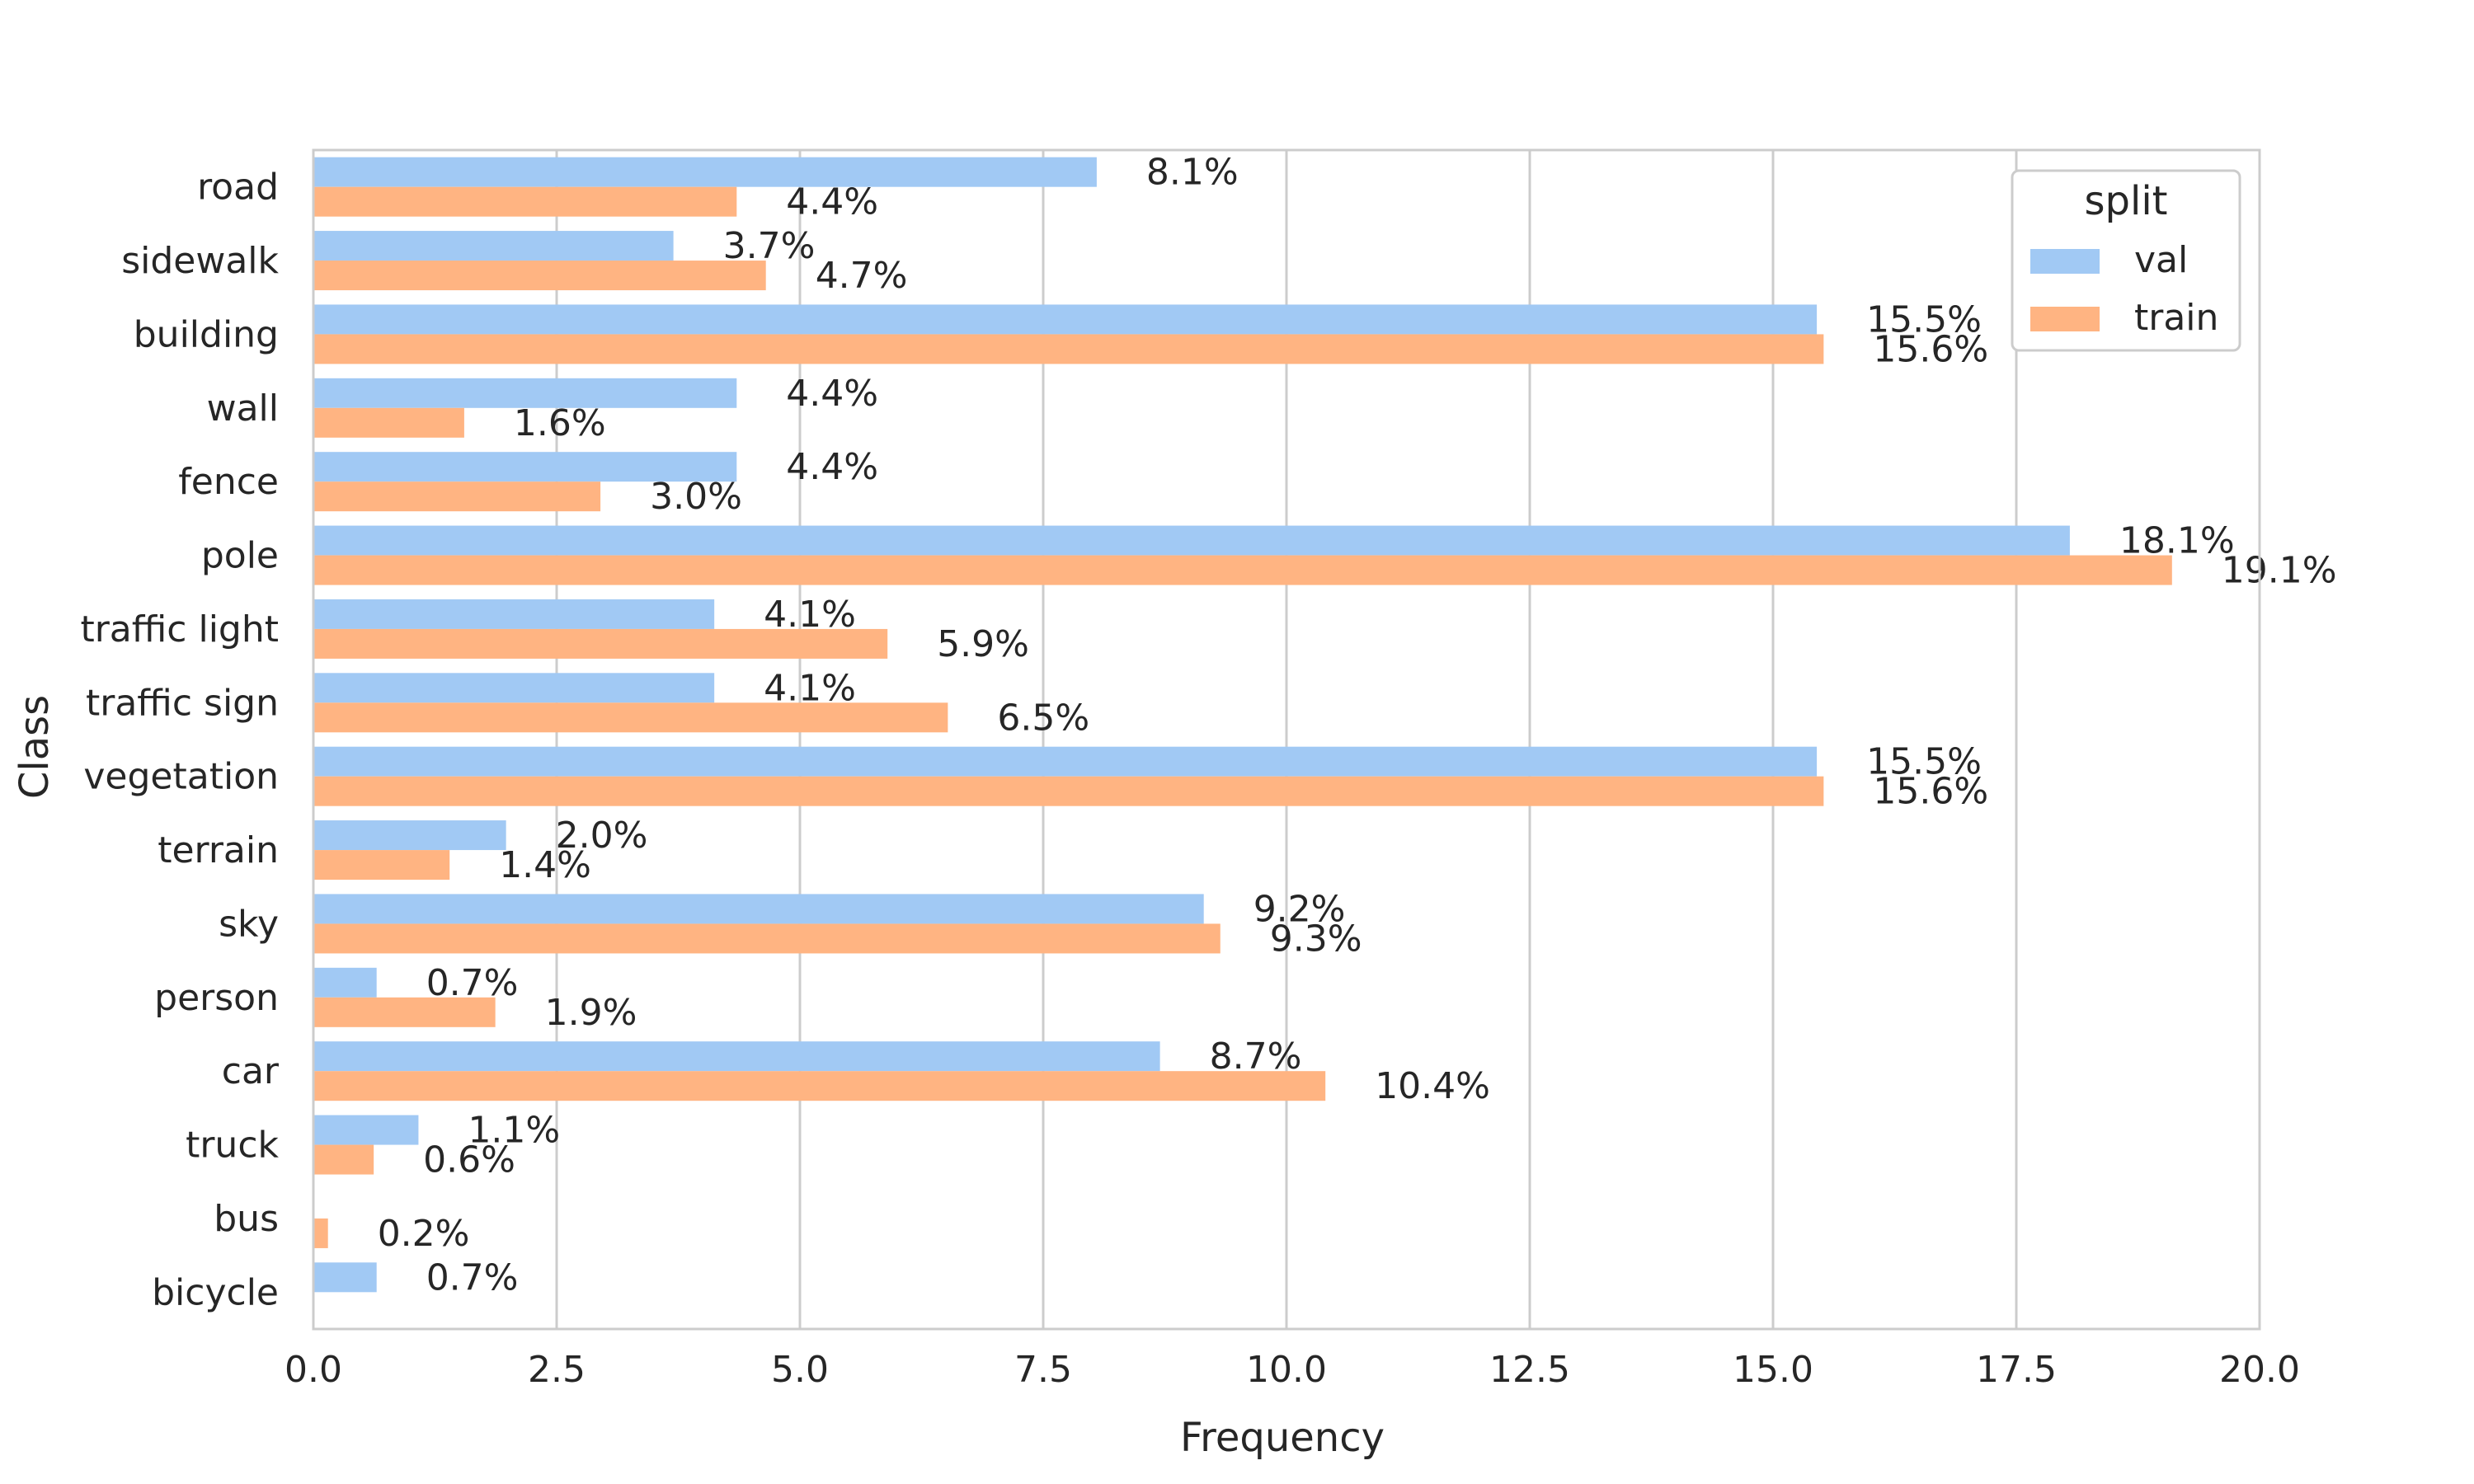 This screenshot has width=2474, height=1484. What do you see at coordinates (1924, 319) in the screenshot?
I see `data-label-val-building: 15.5%` at bounding box center [1924, 319].